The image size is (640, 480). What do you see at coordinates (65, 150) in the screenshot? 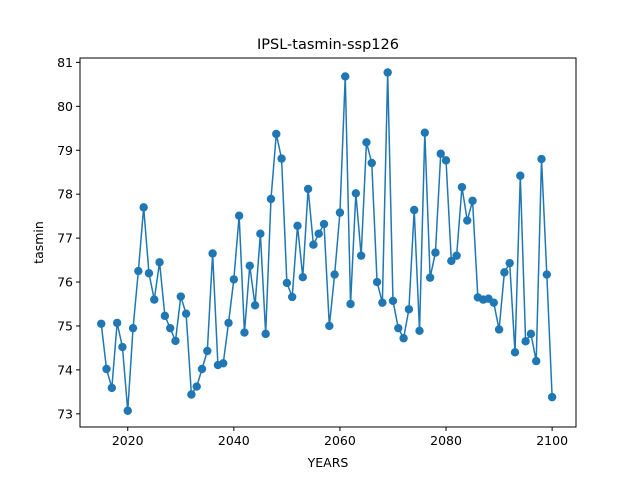
I see `y-tick-label: 79` at bounding box center [65, 150].